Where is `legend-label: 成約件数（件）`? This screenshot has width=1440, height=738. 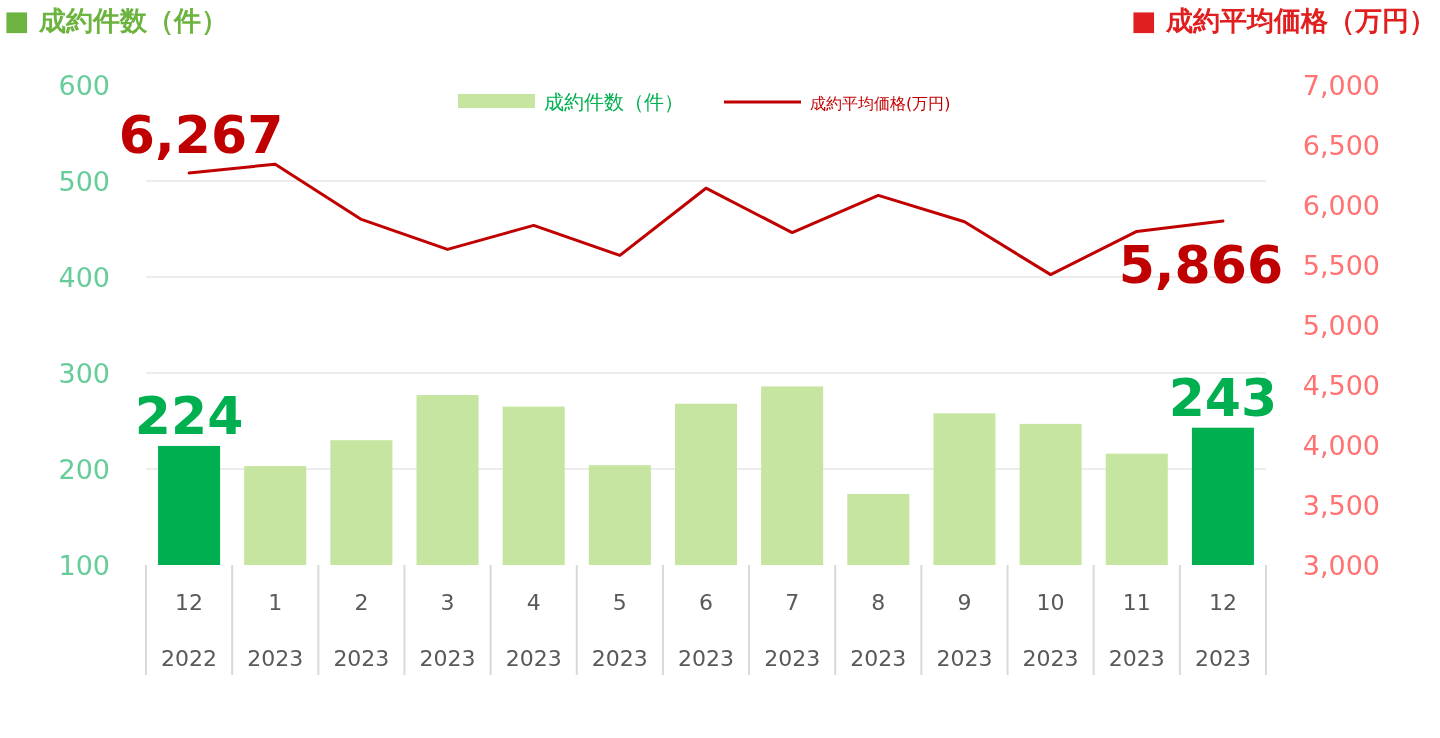
legend-label: 成約件数（件） is located at coordinates (614, 102).